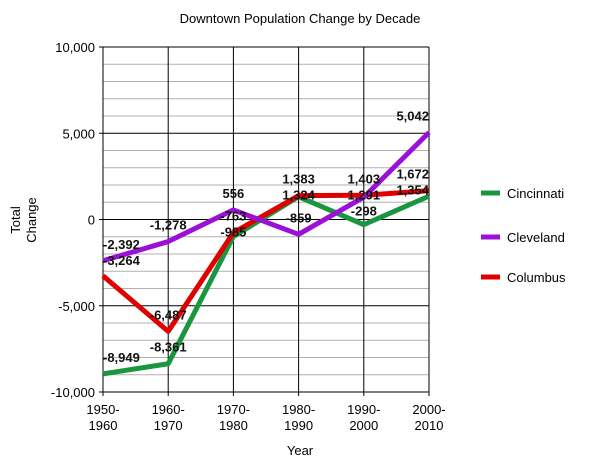 The image size is (600, 463). Describe the element at coordinates (535, 193) in the screenshot. I see `legend-label: Cincinnati` at that location.